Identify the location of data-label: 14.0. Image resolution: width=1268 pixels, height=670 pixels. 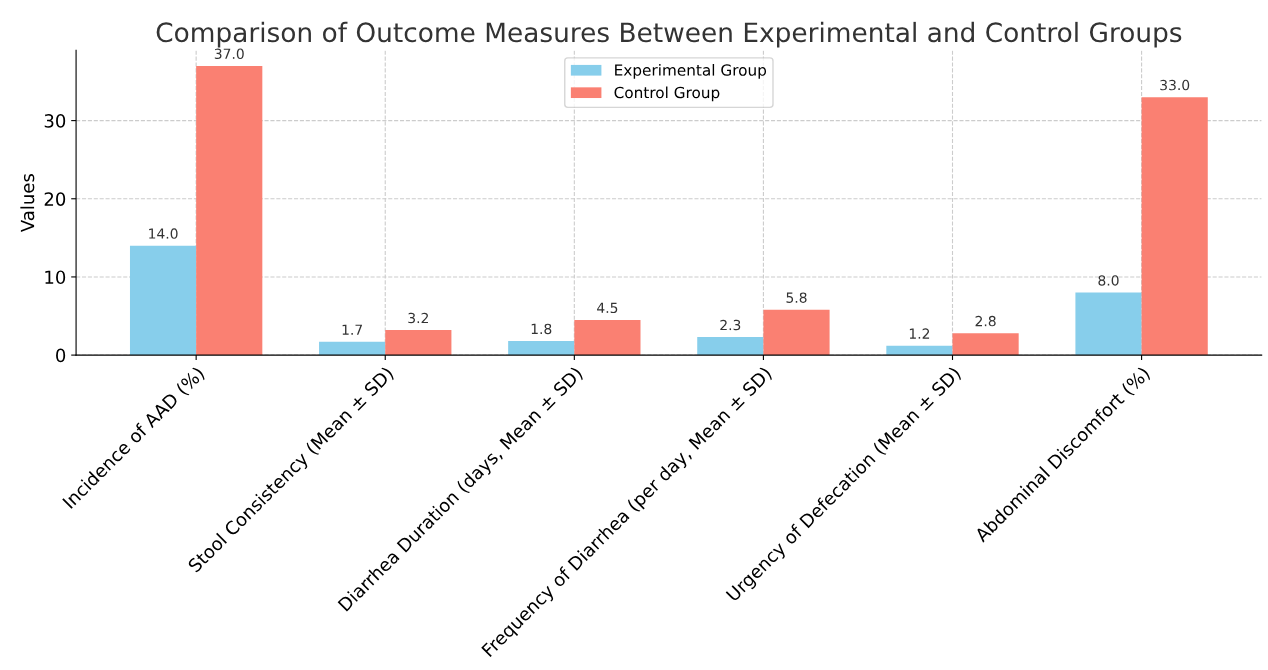
(163, 233).